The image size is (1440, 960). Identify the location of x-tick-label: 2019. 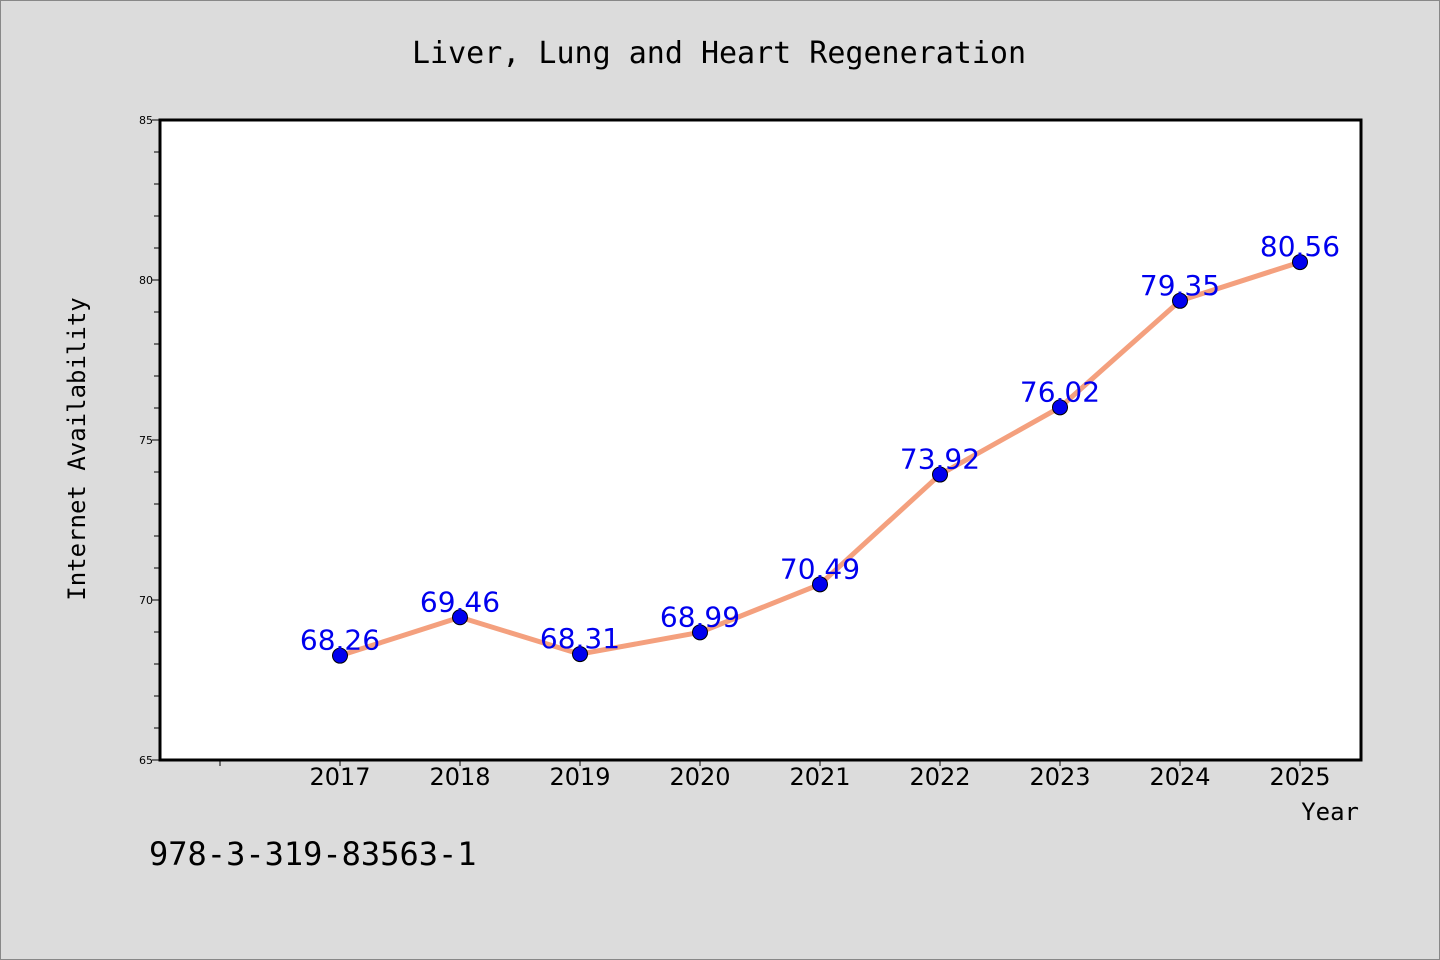
(579, 777).